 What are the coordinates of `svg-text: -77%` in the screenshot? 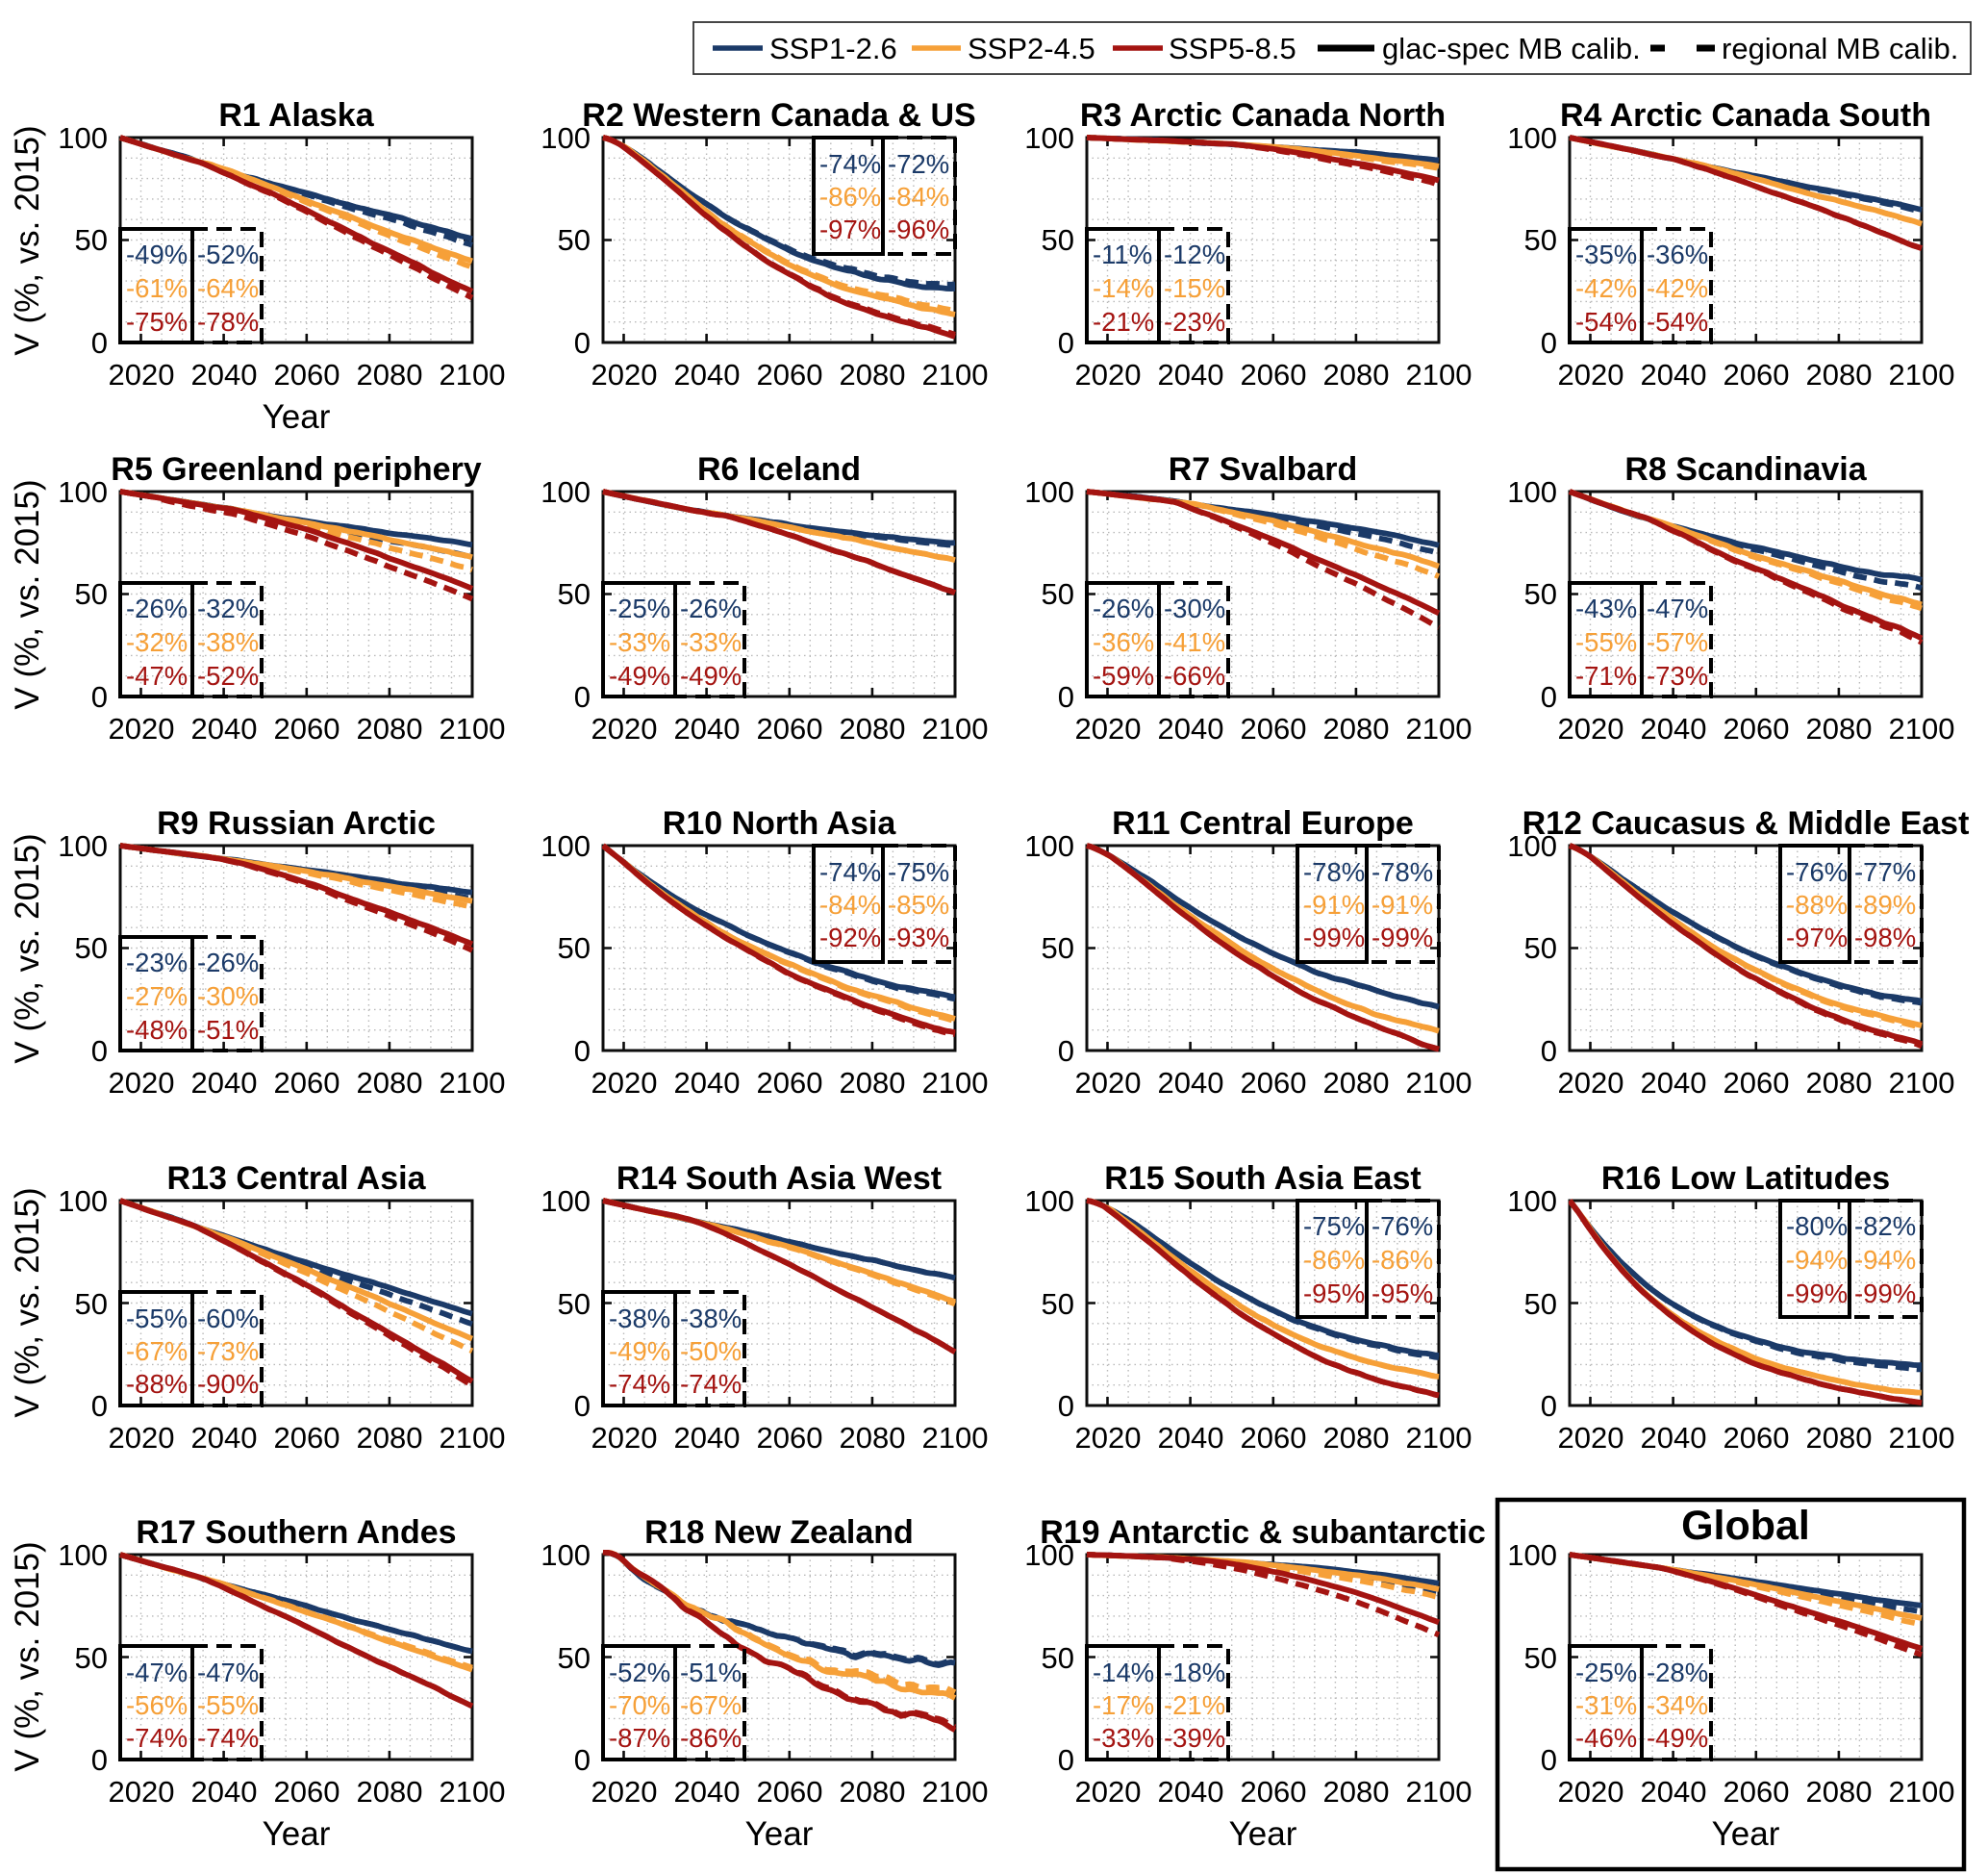 It's located at (1885, 872).